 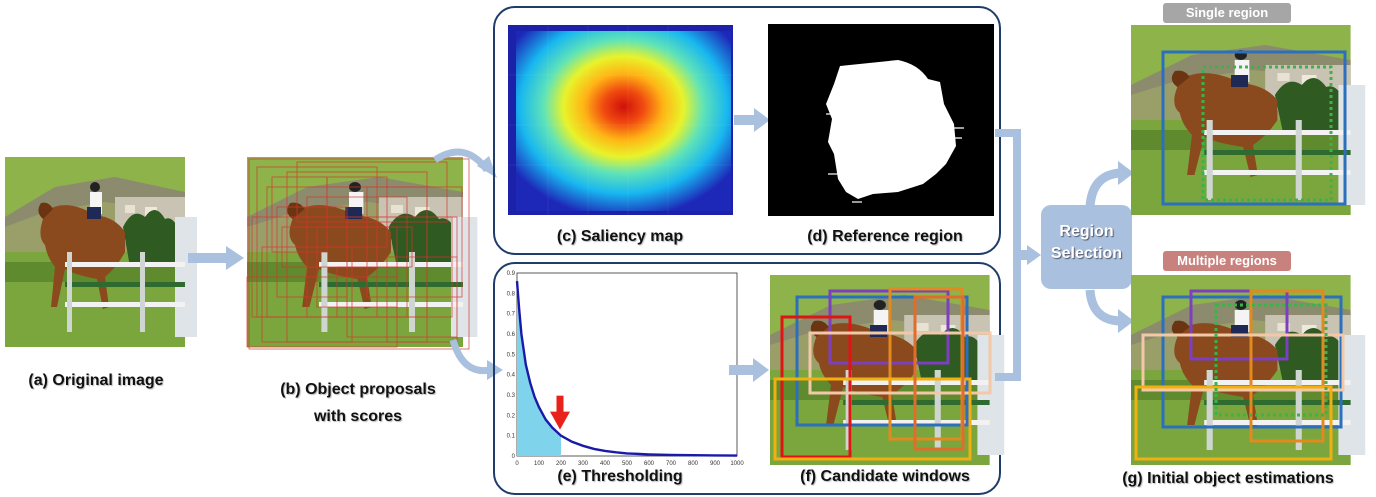 I want to click on y-tick-label: 0.8, so click(x=511, y=294).